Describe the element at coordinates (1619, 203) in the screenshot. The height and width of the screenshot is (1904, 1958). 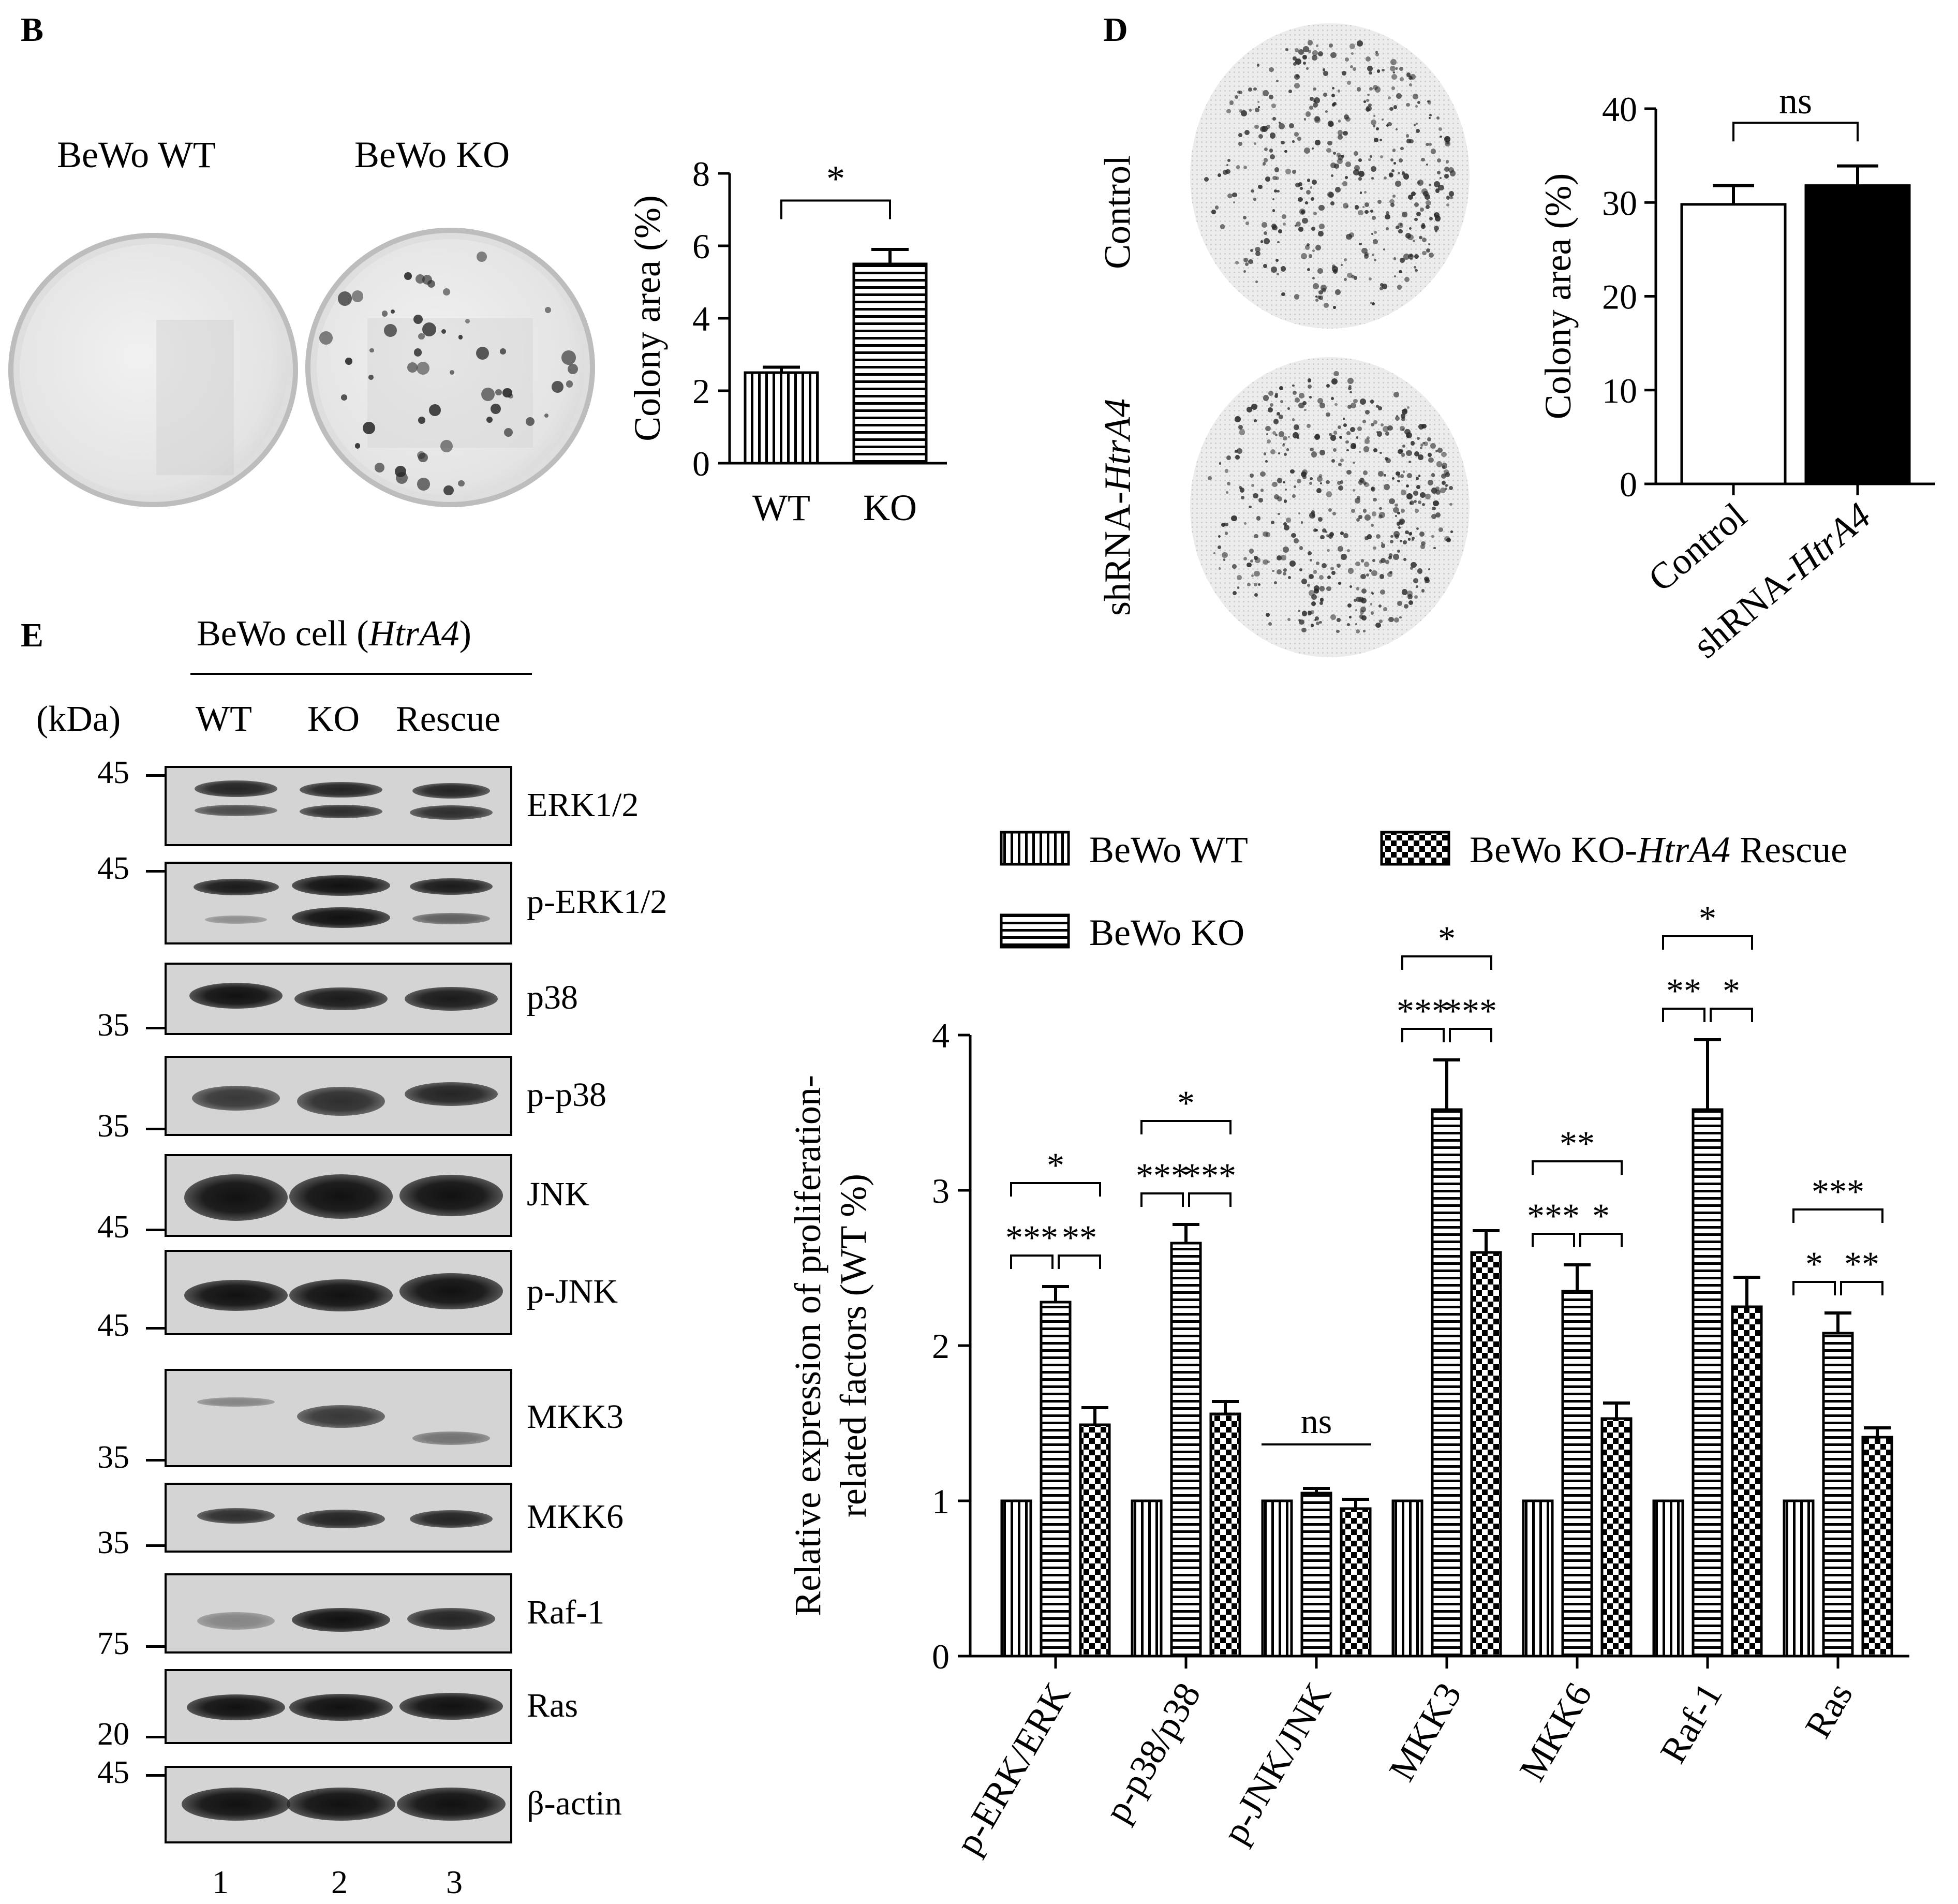
I see `y-tick-label: 30` at that location.